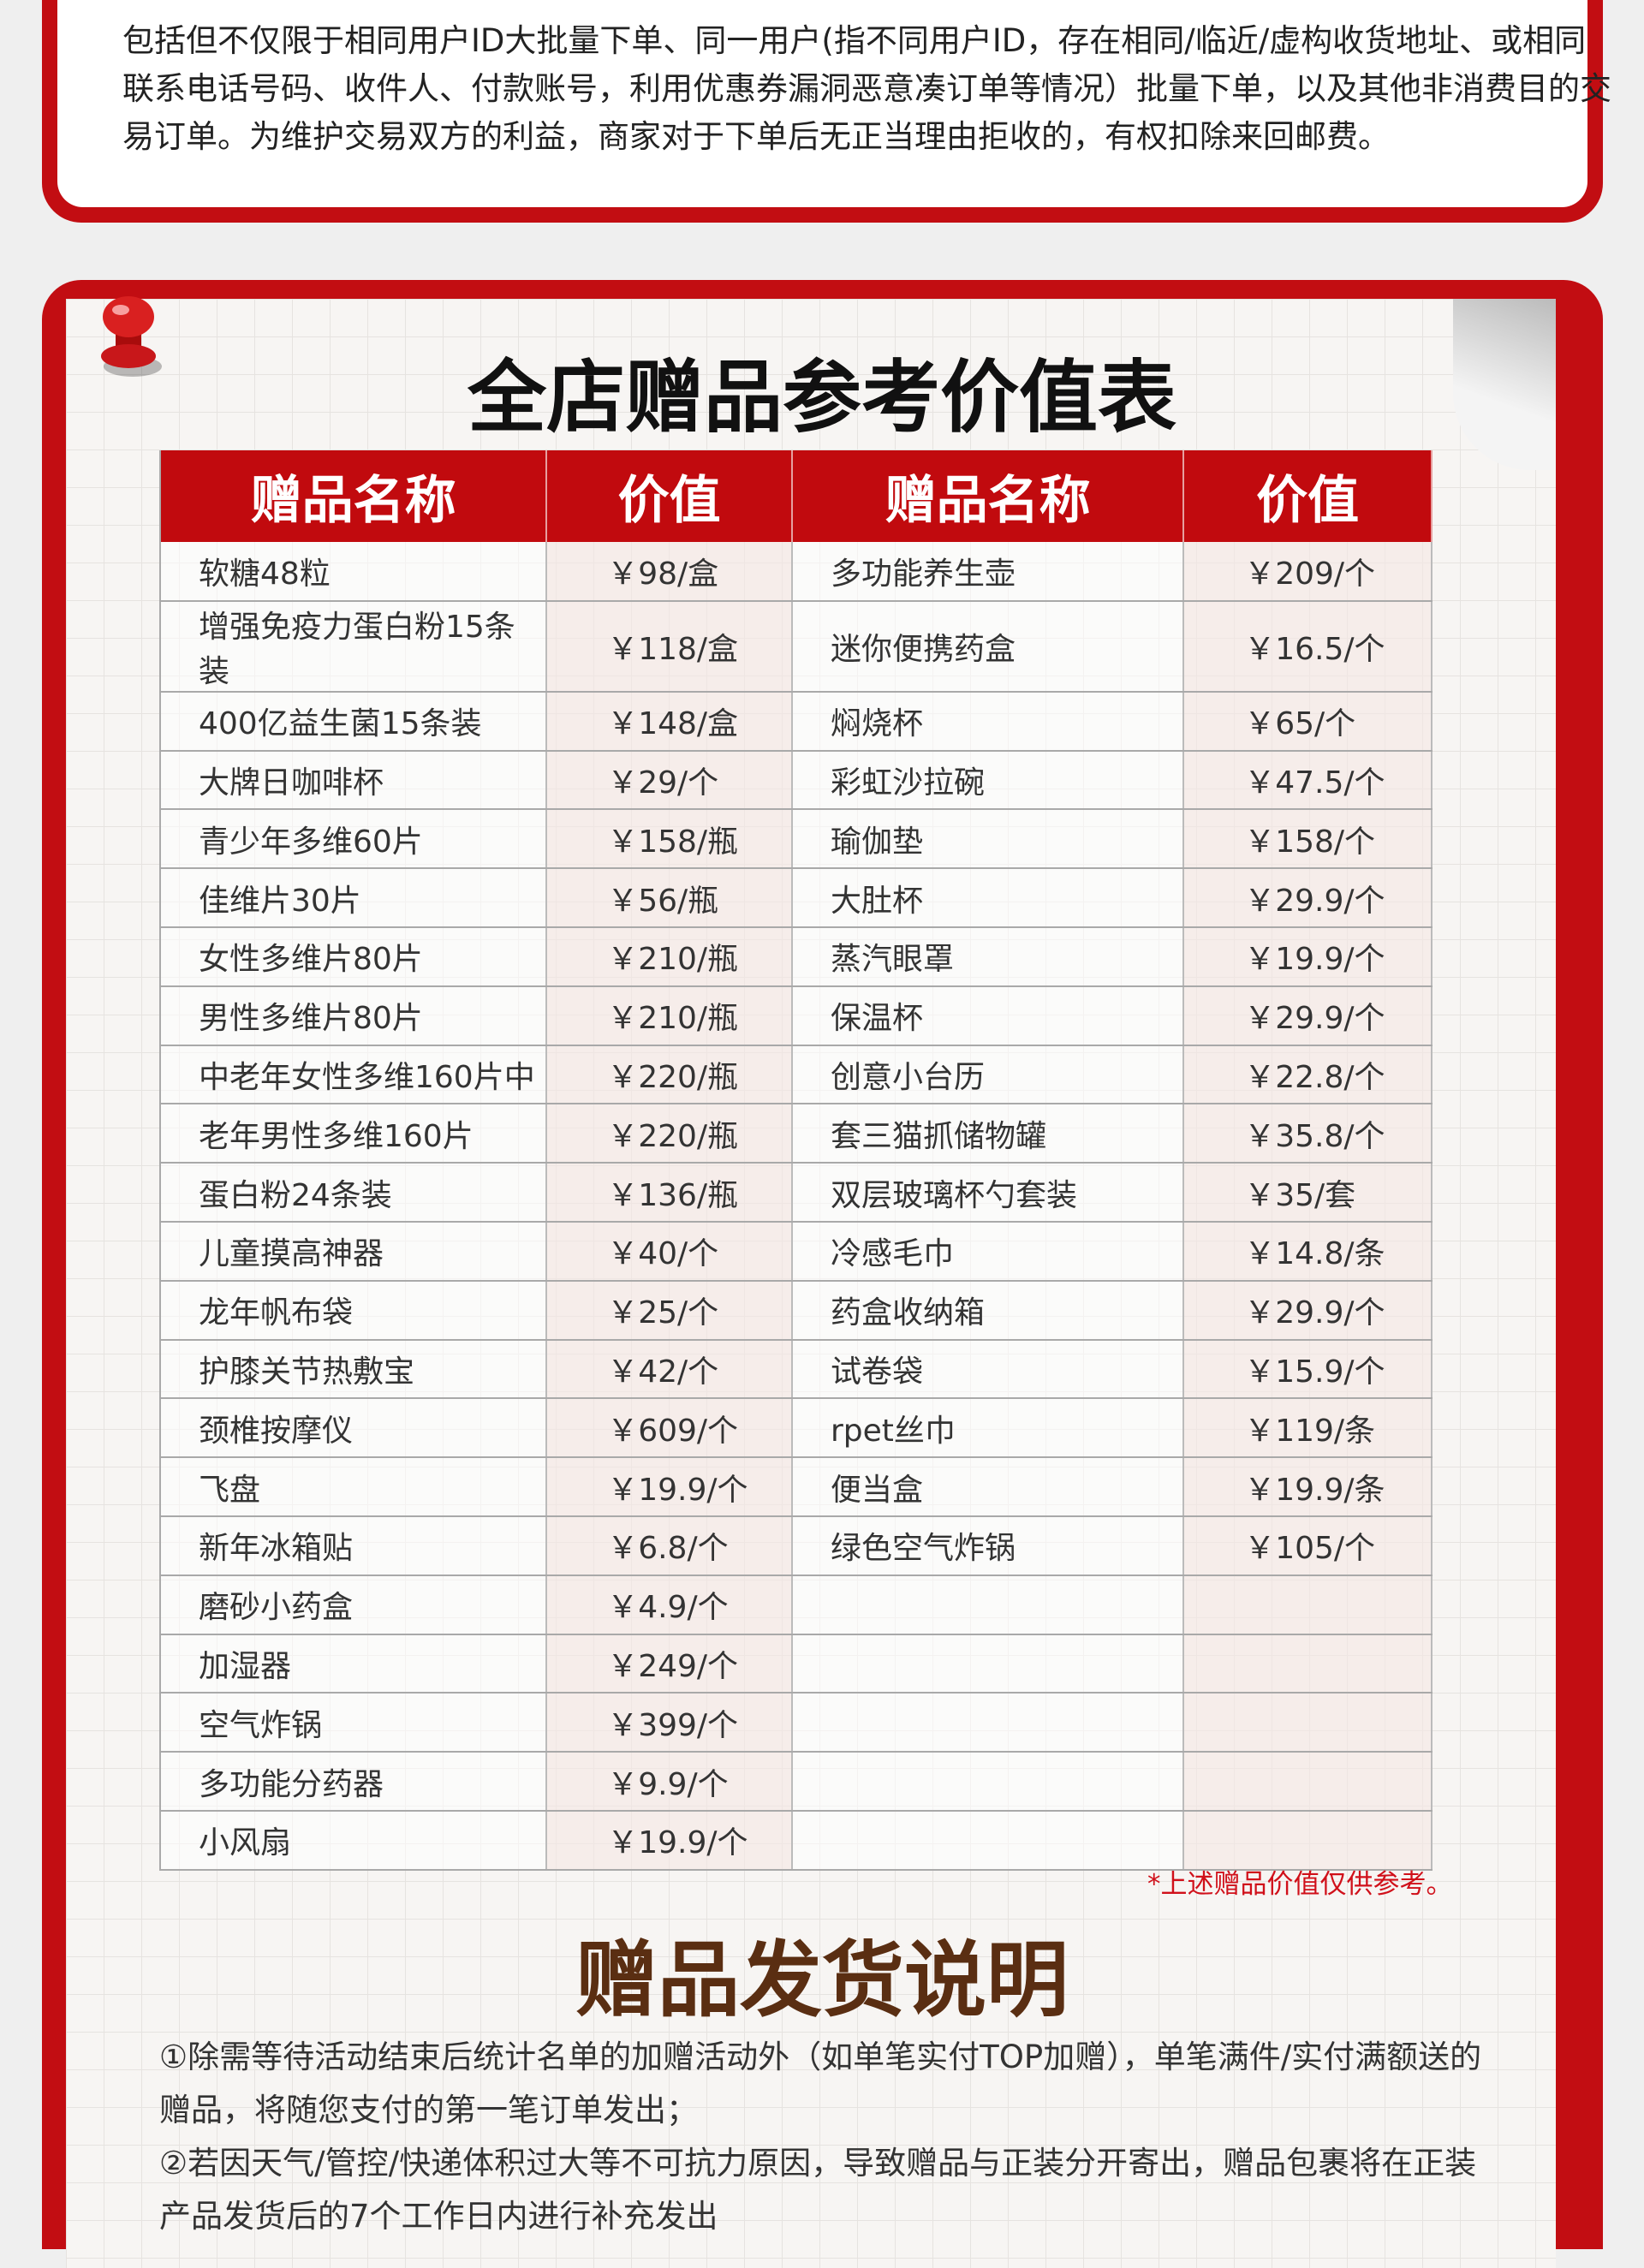 Image resolution: width=1644 pixels, height=2268 pixels. I want to click on table-row: 佳维片30片 ￥56/瓶 大肚杯 ￥29.9/个, so click(796, 898).